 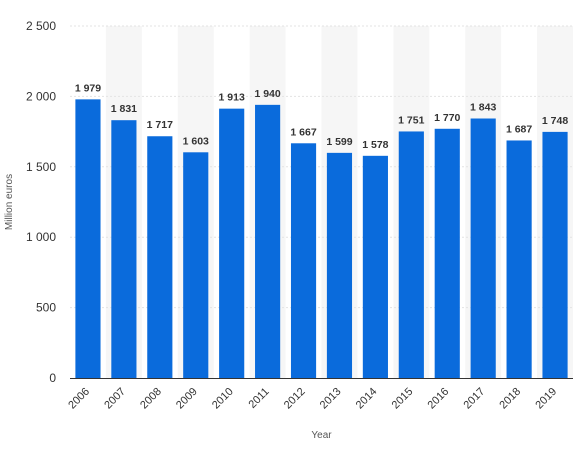 What do you see at coordinates (555, 254) in the screenshot?
I see `bar-2019` at bounding box center [555, 254].